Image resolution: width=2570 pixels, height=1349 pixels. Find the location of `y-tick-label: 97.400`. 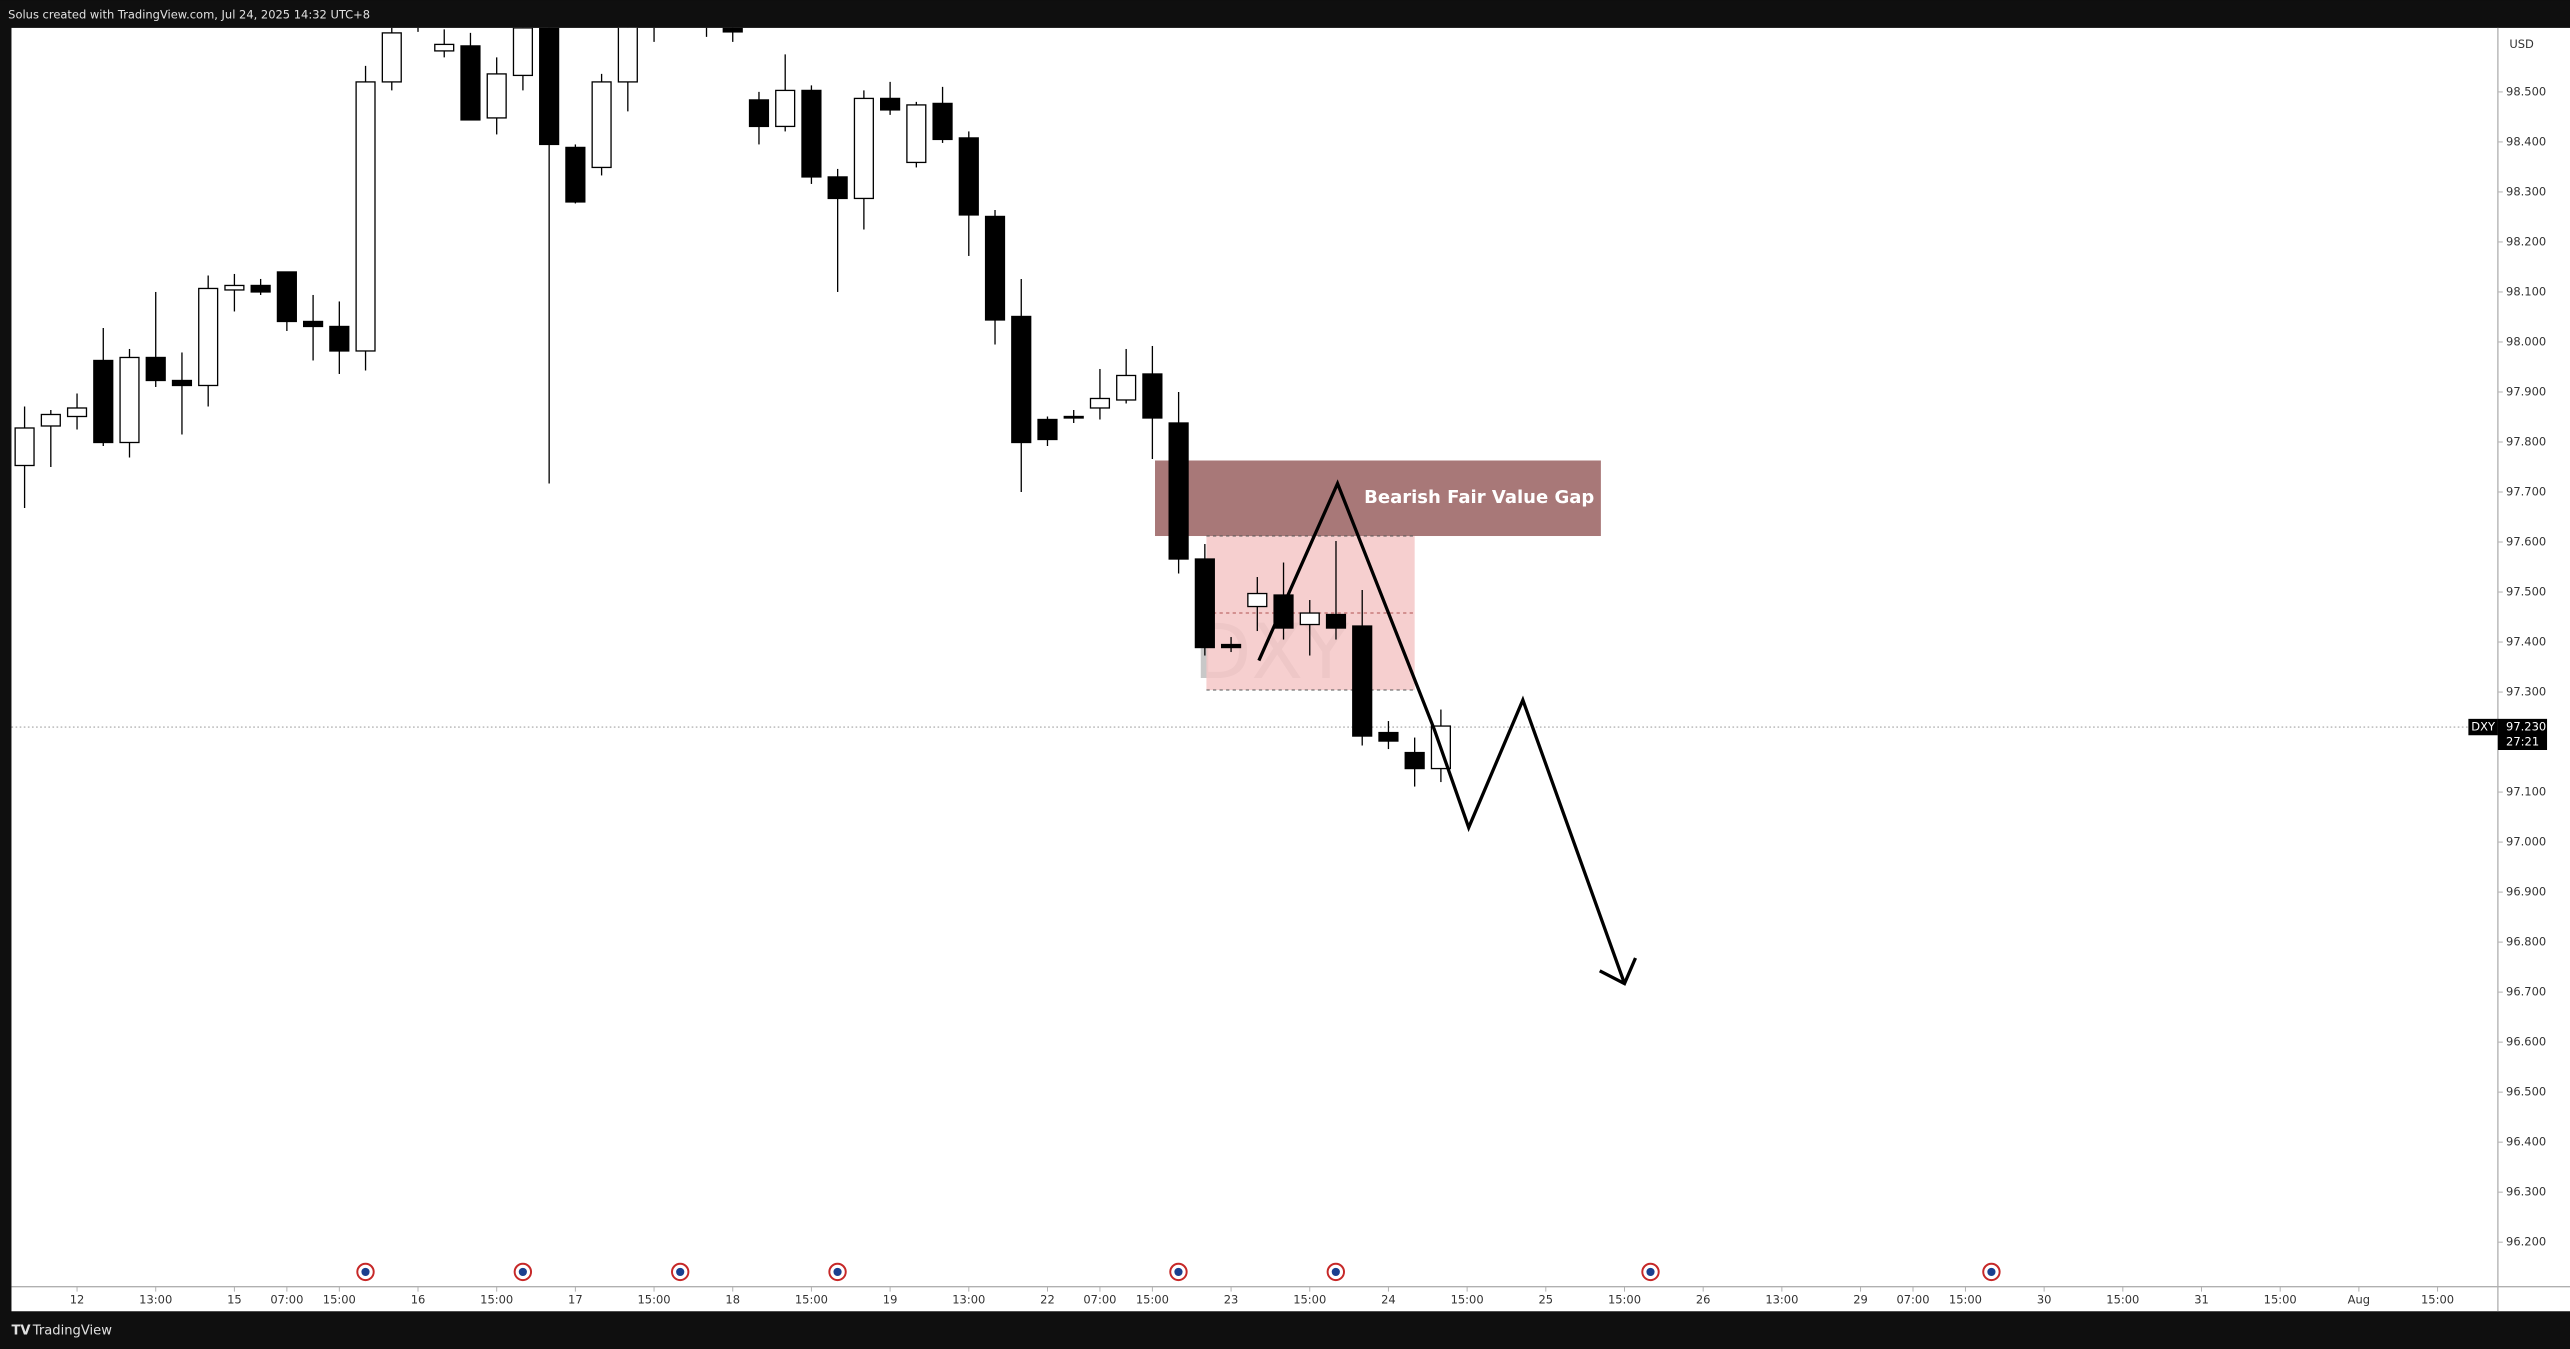

y-tick-label: 97.400 is located at coordinates (2526, 642).